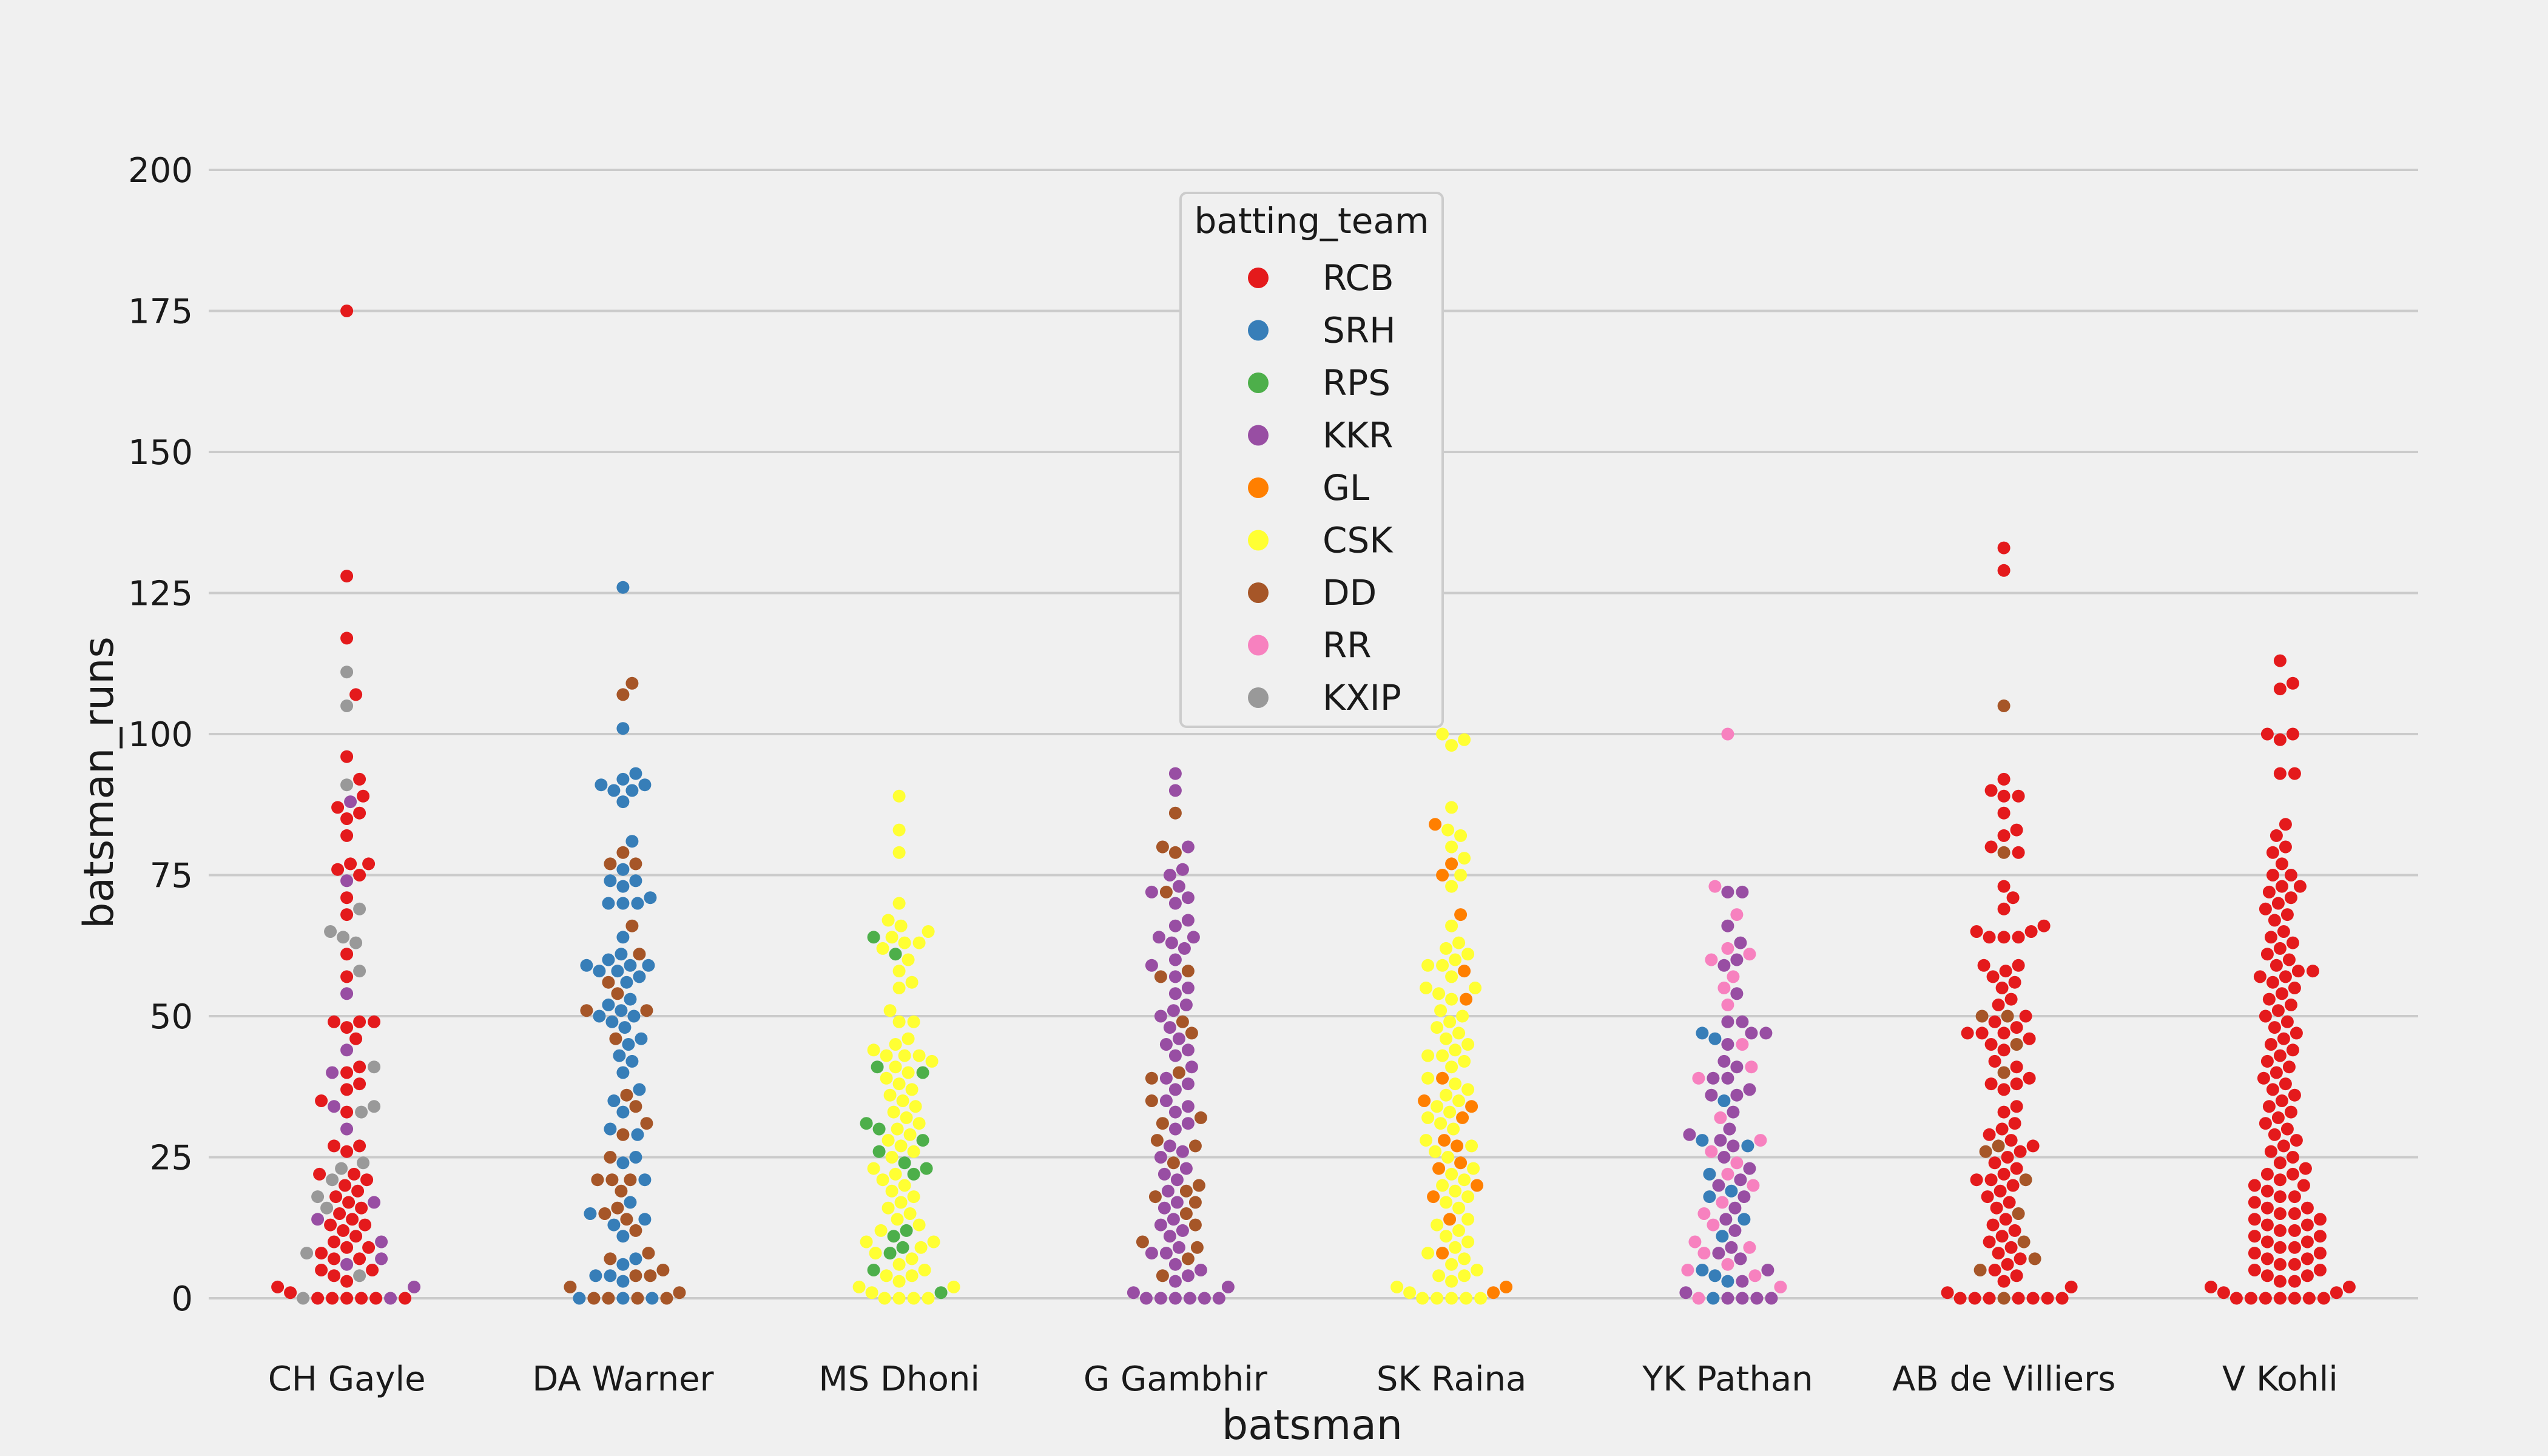  What do you see at coordinates (99, 782) in the screenshot?
I see `y-axis-label: batsman_runs` at bounding box center [99, 782].